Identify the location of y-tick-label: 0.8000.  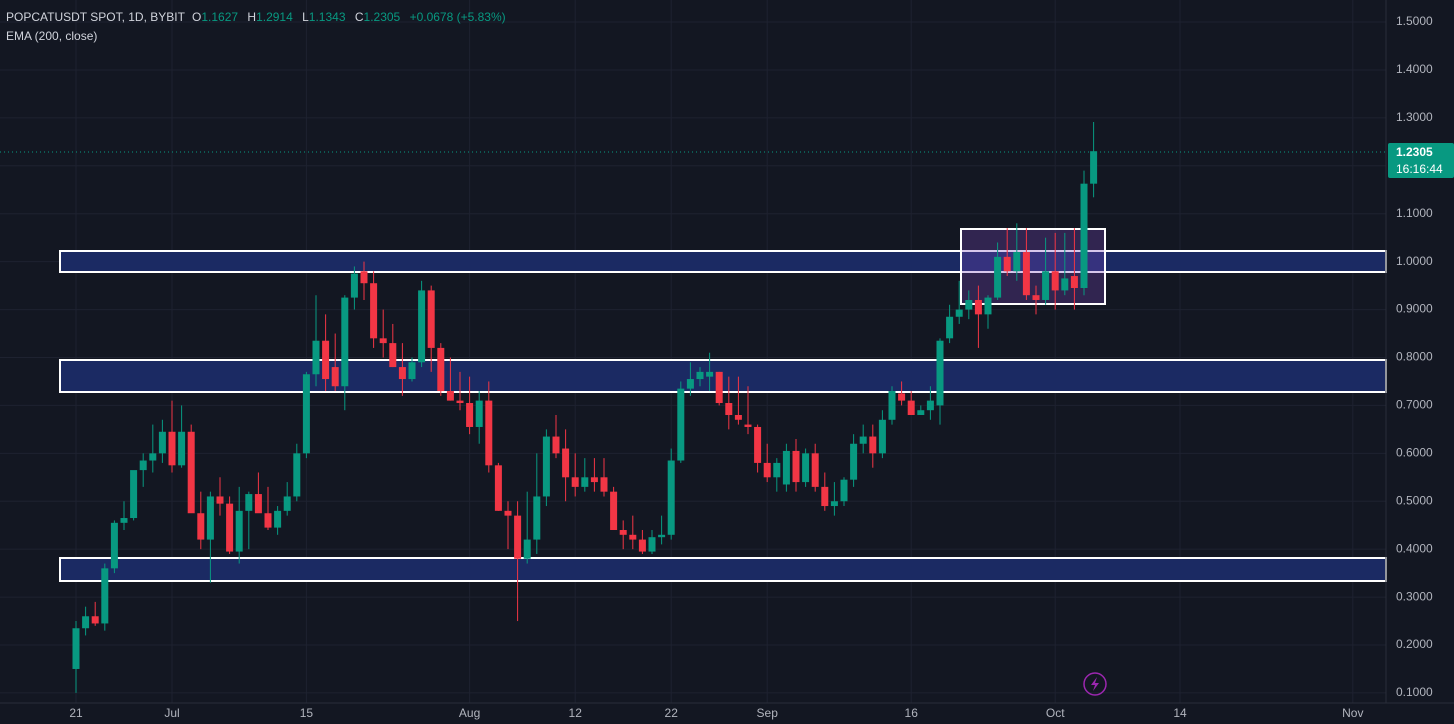
(1414, 357).